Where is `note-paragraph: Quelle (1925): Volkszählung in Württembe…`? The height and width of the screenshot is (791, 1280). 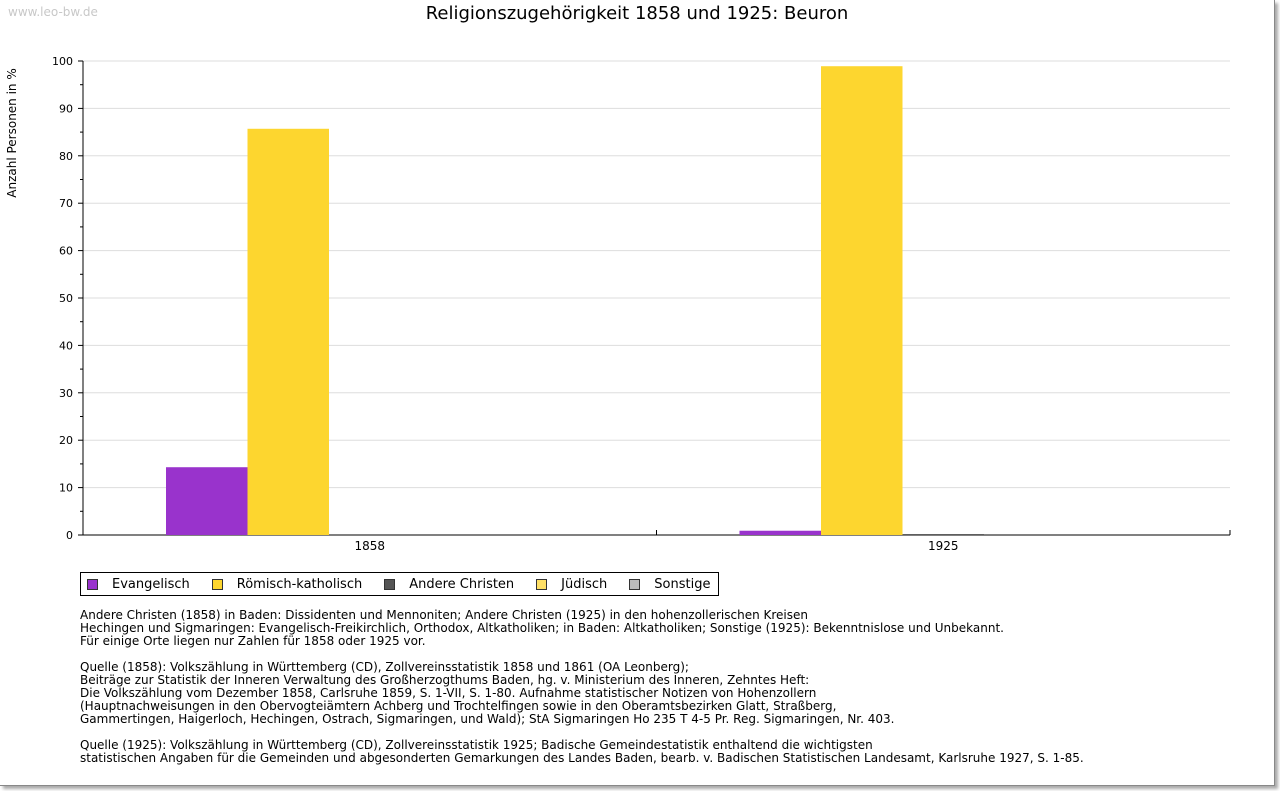 note-paragraph: Quelle (1925): Volkszählung in Württembe… is located at coordinates (582, 751).